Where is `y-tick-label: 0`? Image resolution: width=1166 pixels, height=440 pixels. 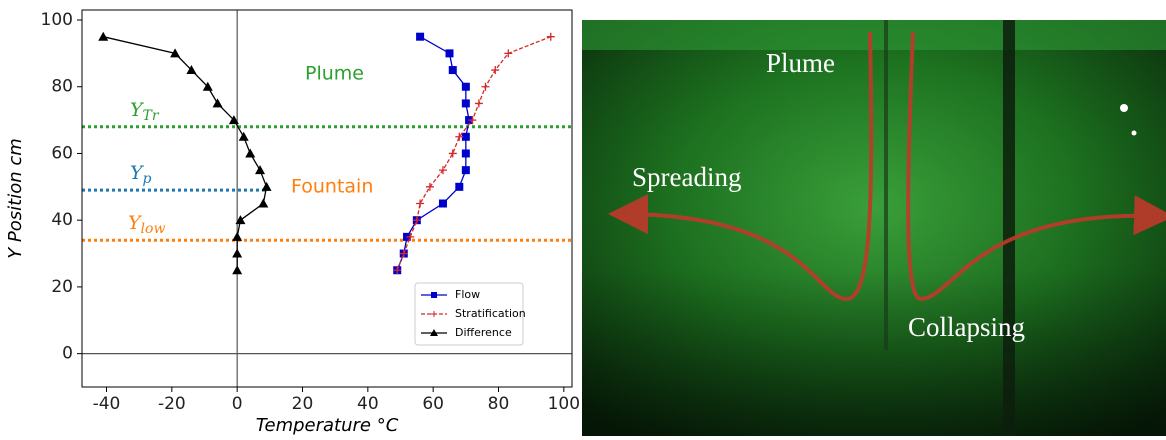
y-tick-label: 0 is located at coordinates (67, 354).